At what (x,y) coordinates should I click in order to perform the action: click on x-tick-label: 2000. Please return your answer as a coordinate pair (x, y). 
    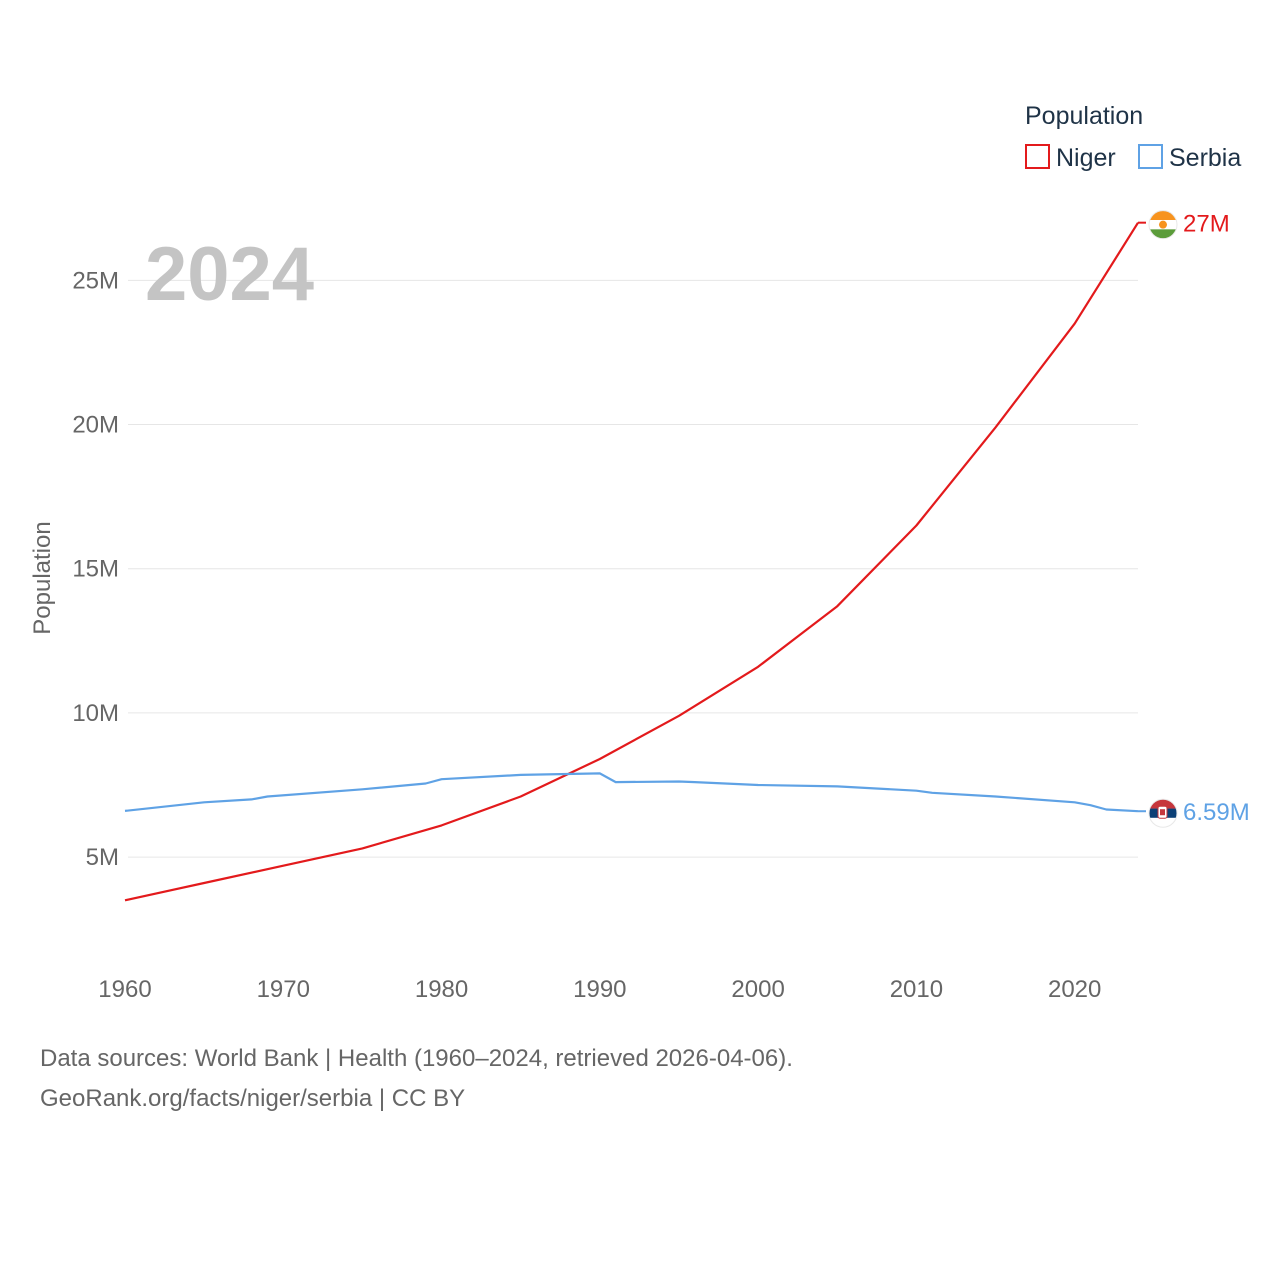
    Looking at the image, I should click on (757, 989).